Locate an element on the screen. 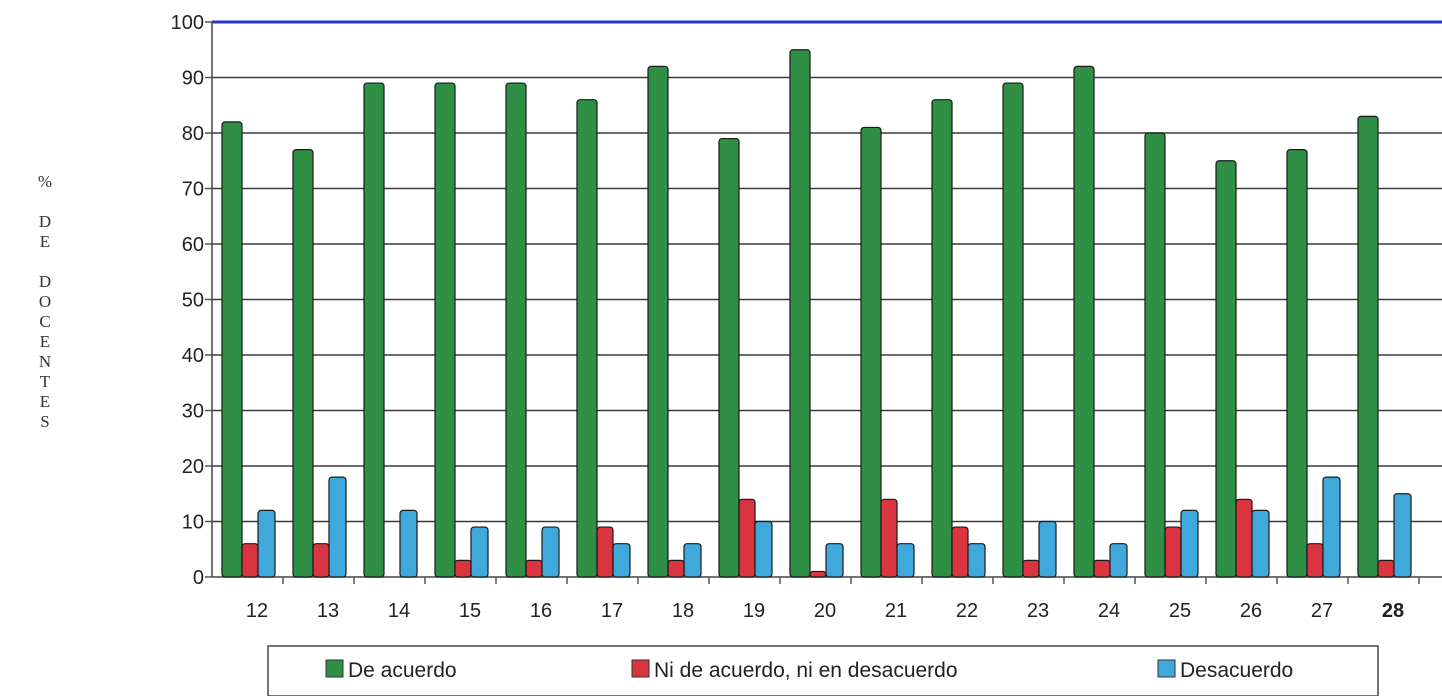 Image resolution: width=1442 pixels, height=696 pixels. x-tick-label: 26 is located at coordinates (1251, 611).